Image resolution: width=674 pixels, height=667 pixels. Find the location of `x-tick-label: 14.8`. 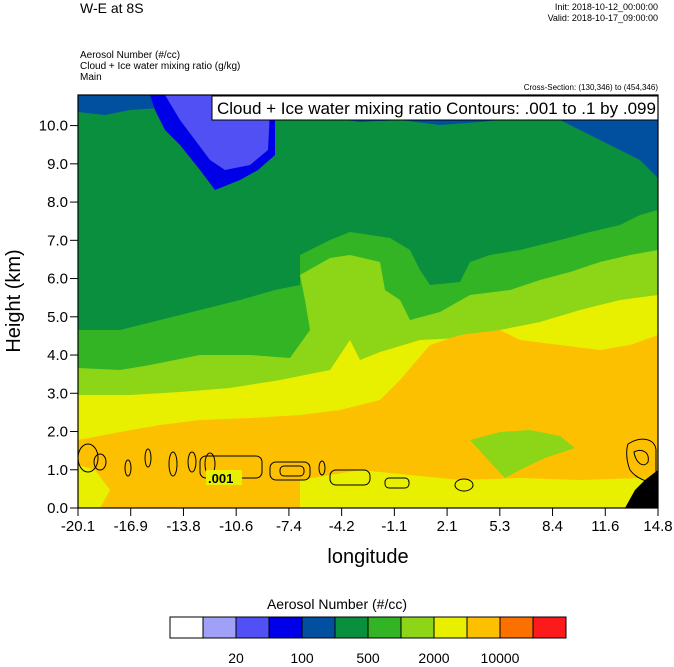

x-tick-label: 14.8 is located at coordinates (657, 526).